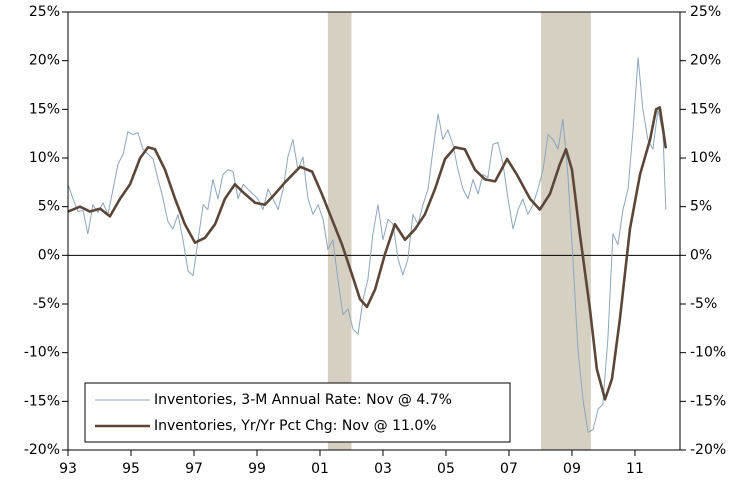  What do you see at coordinates (194, 469) in the screenshot?
I see `x-tick-label: 97` at bounding box center [194, 469].